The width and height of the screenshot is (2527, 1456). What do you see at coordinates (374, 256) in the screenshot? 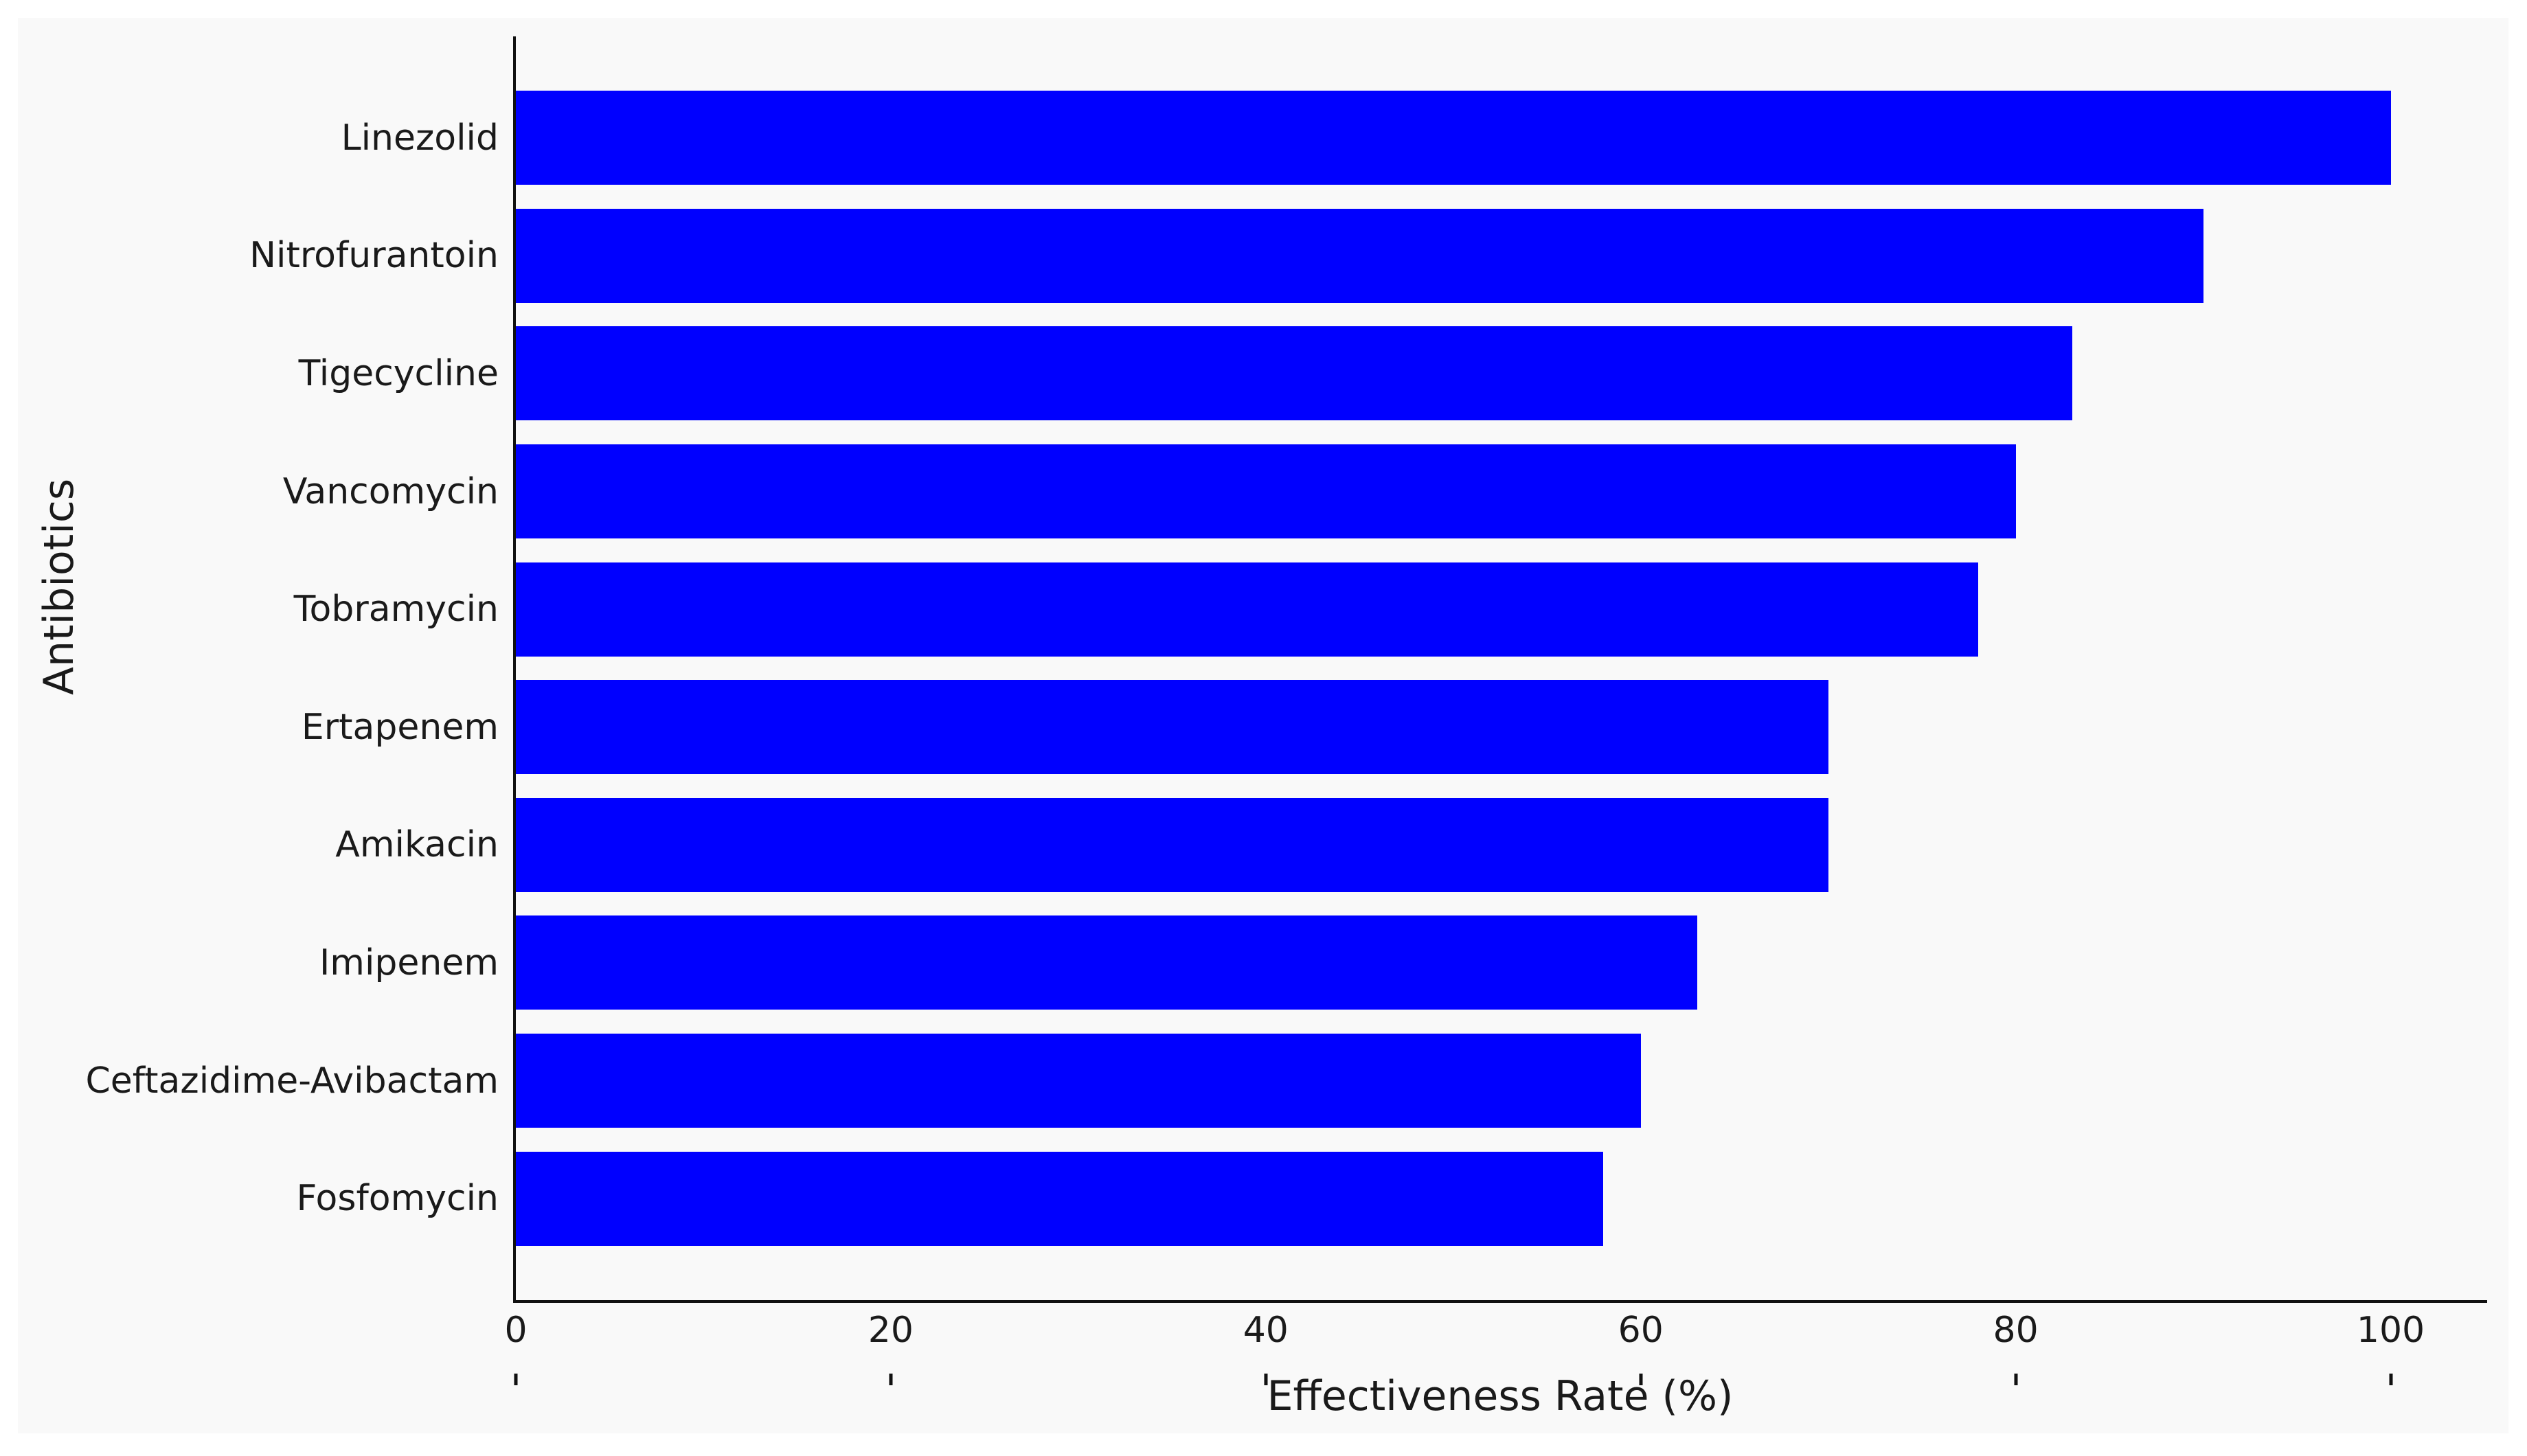
I see `category-label: Nitrofurantoin` at bounding box center [374, 256].